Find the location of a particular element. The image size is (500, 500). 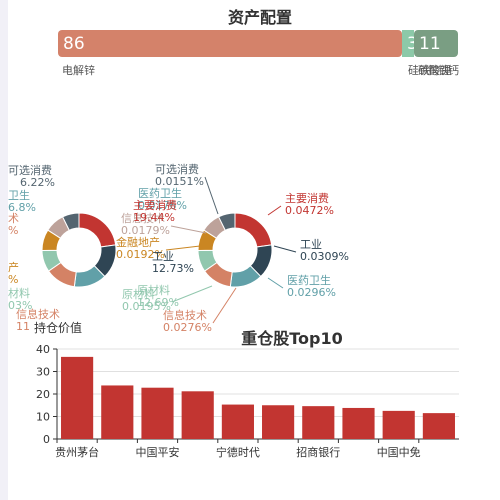

left-donut-label-value-2: % is located at coordinates (13, 230).